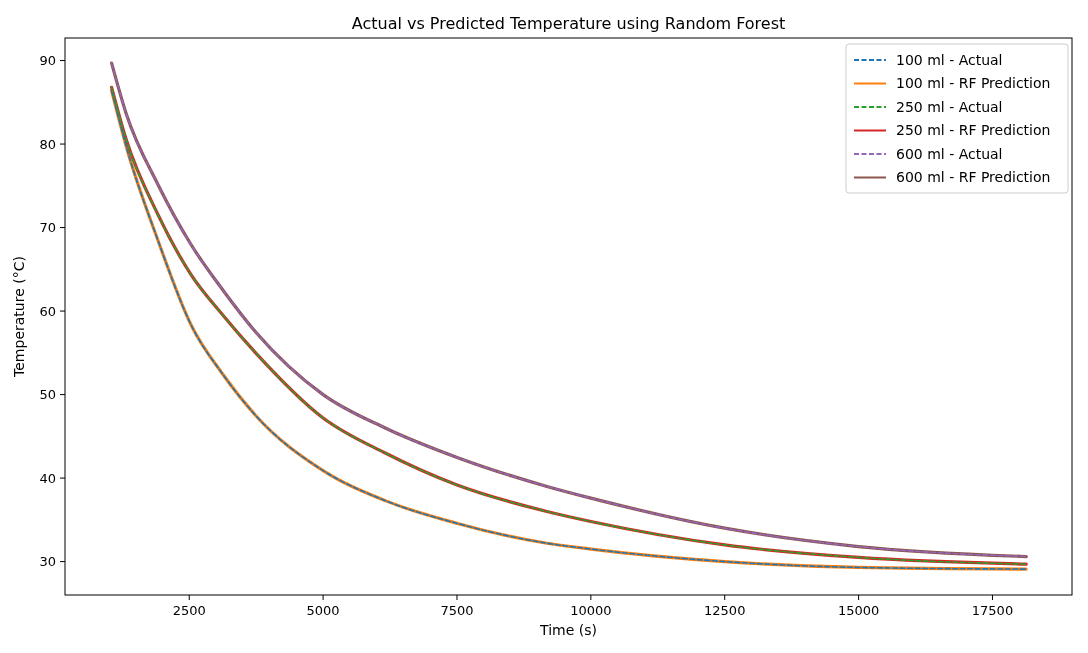 This screenshot has width=1088, height=653. What do you see at coordinates (19, 317) in the screenshot?
I see `y-axis-title: Temperature (°C)` at bounding box center [19, 317].